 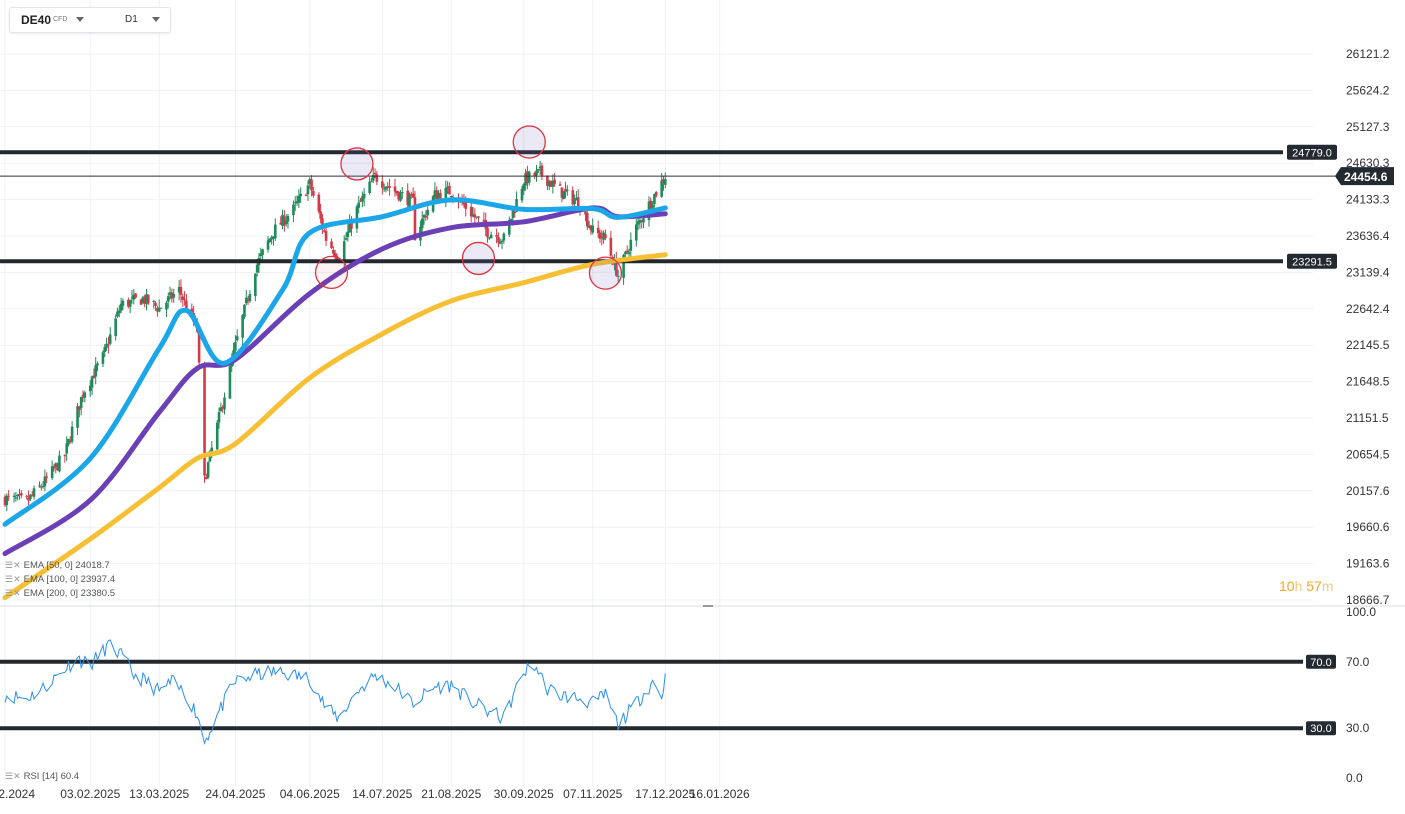 I want to click on indicator-legend-ema100: ☰✕ EMA [100, 0] 23937.4, so click(x=60, y=579).